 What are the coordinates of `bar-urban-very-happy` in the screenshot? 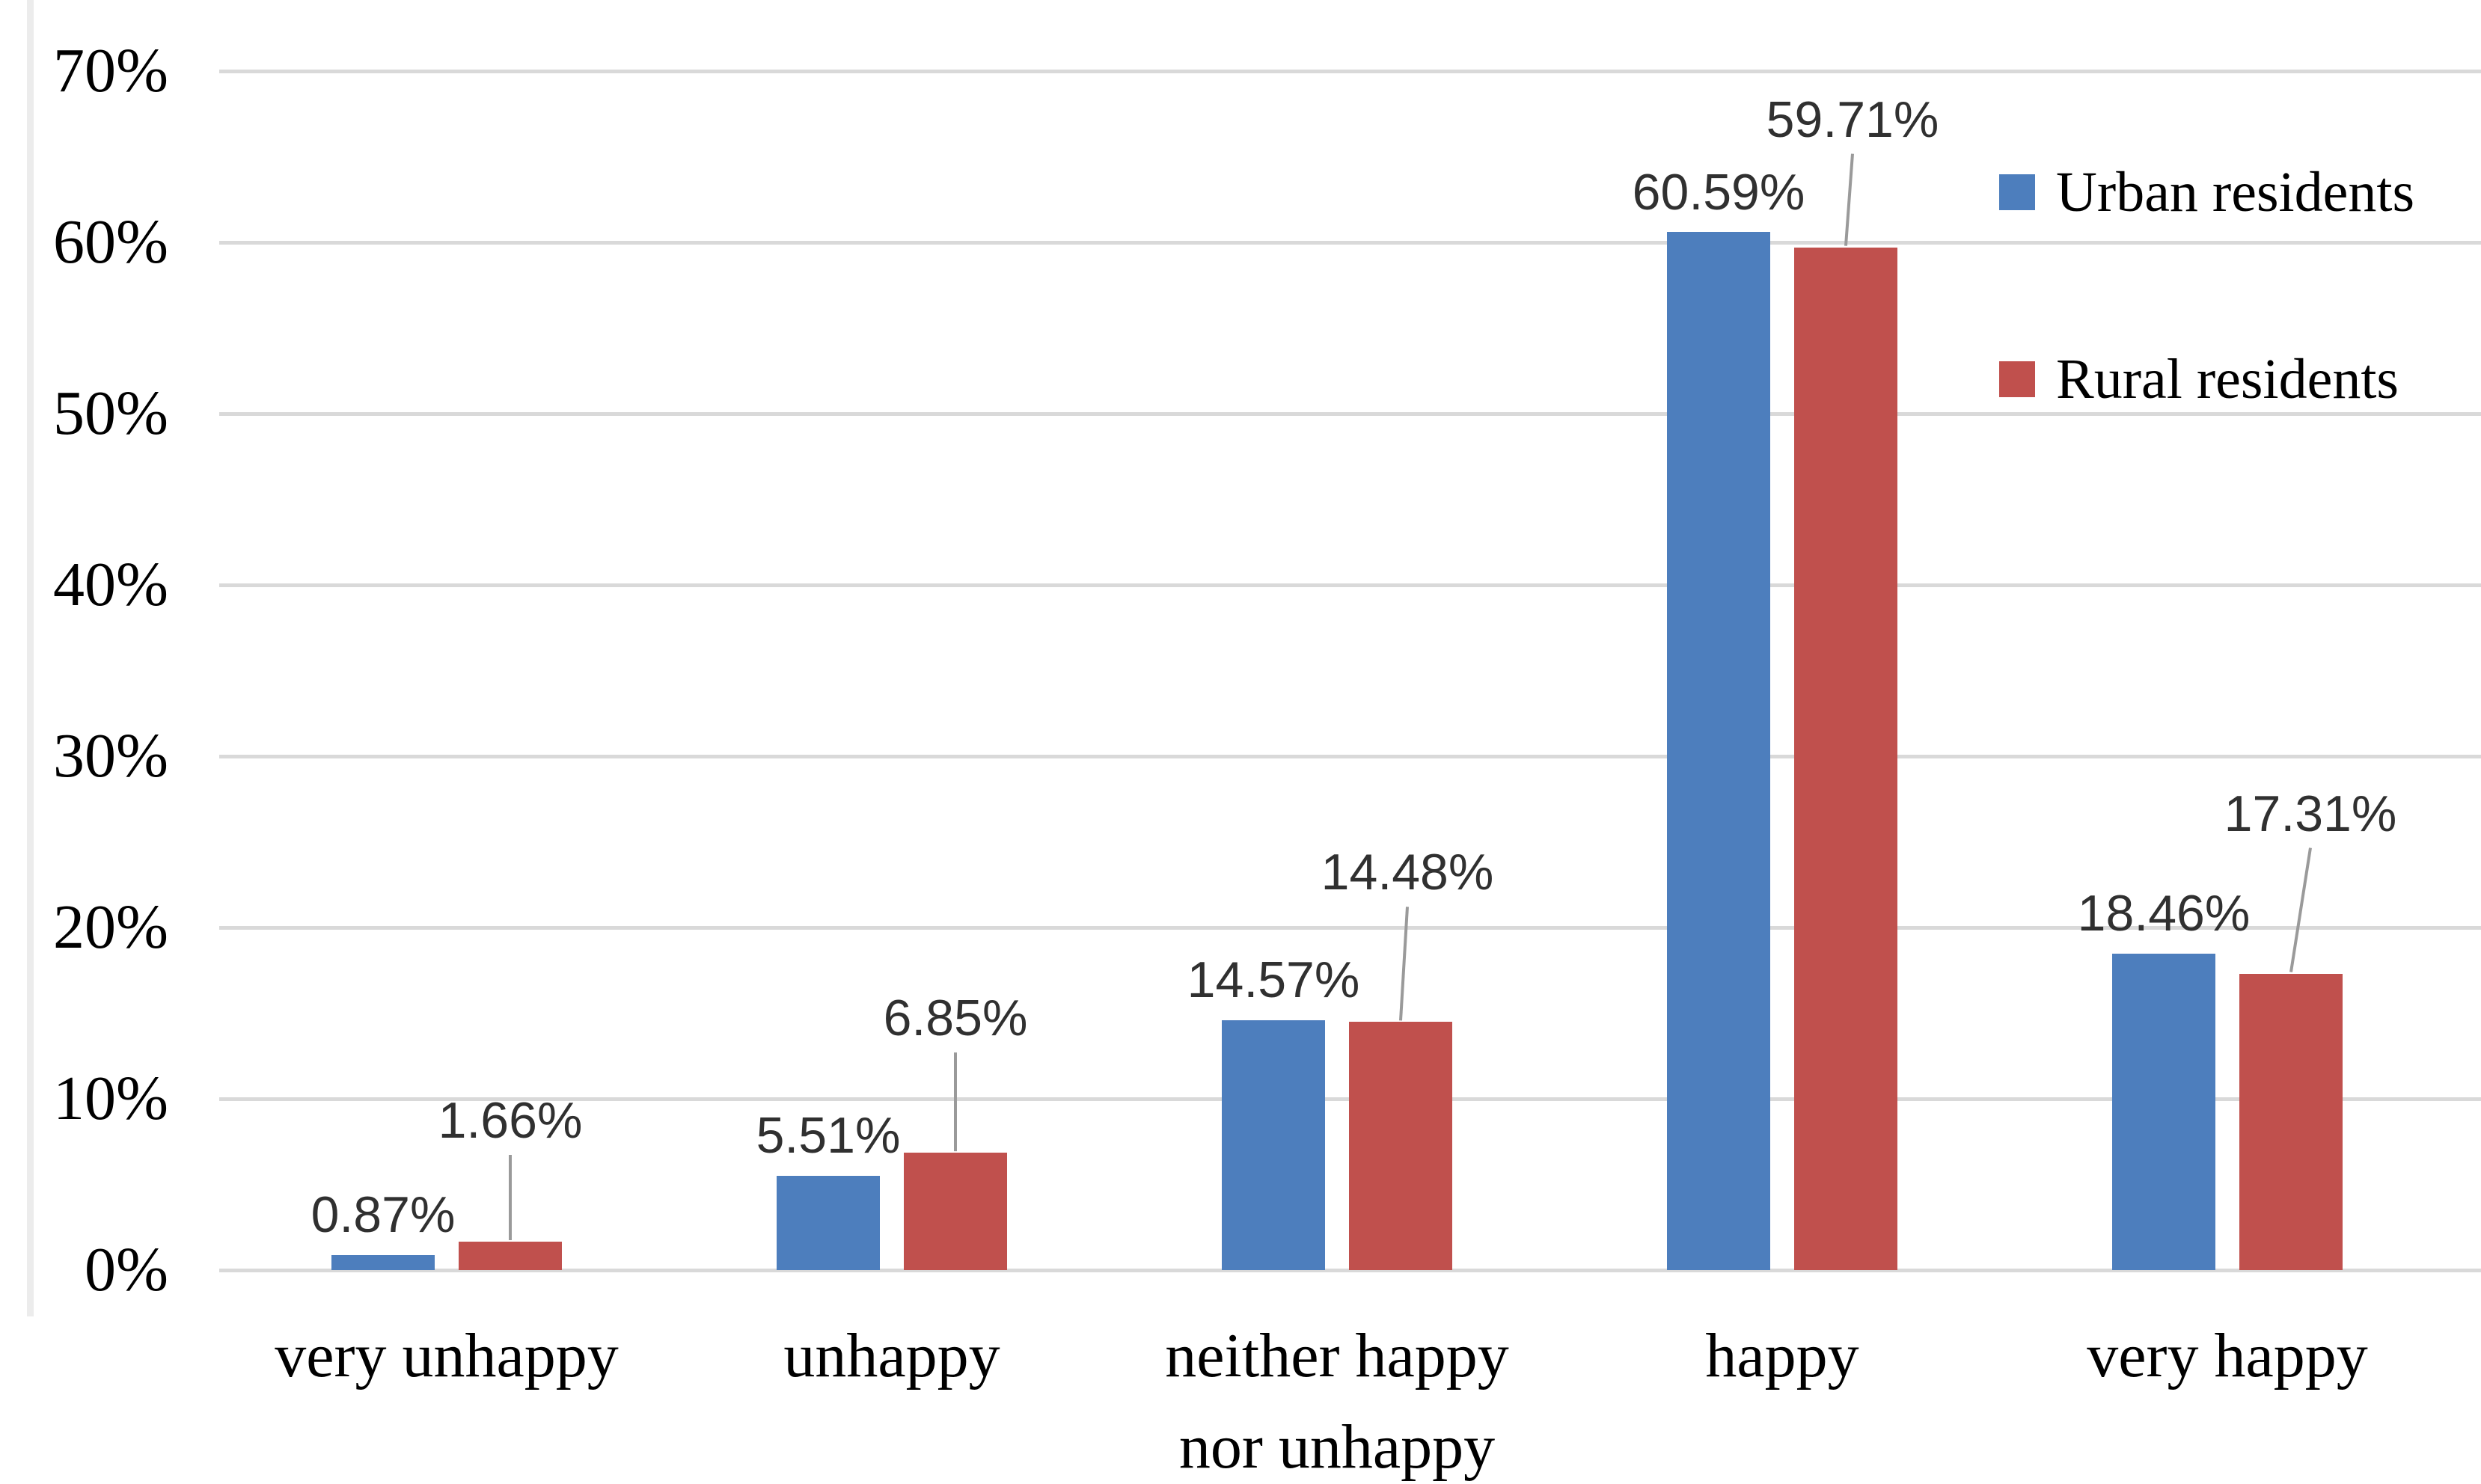 It's located at (2164, 1112).